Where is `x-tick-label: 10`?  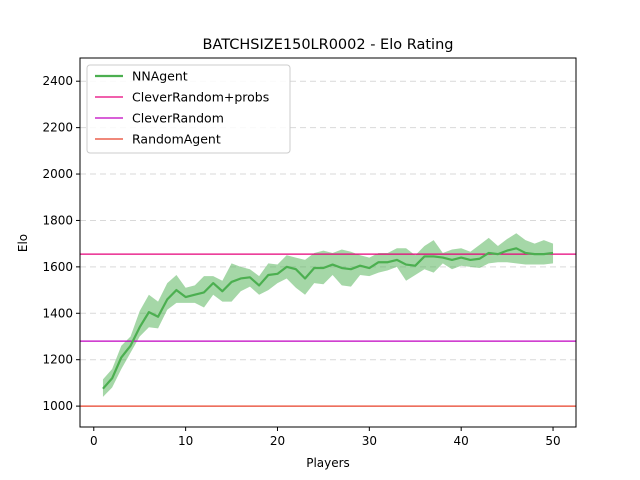 x-tick-label: 10 is located at coordinates (185, 441).